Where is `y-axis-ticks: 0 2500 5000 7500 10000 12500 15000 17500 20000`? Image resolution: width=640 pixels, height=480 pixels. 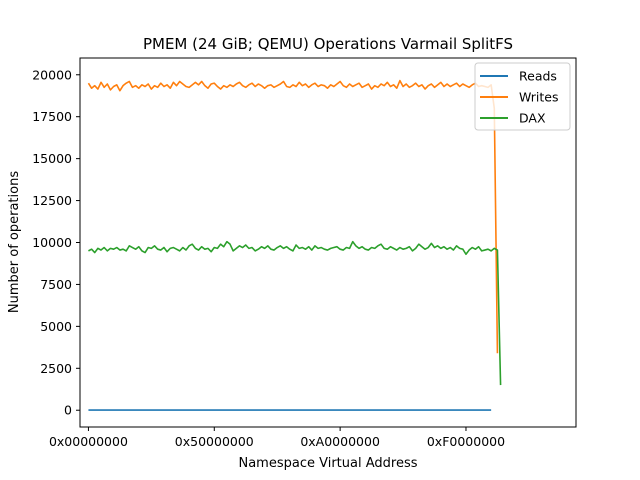
y-axis-ticks: 0 2500 5000 7500 10000 12500 15000 17500 20000 is located at coordinates (56, 242).